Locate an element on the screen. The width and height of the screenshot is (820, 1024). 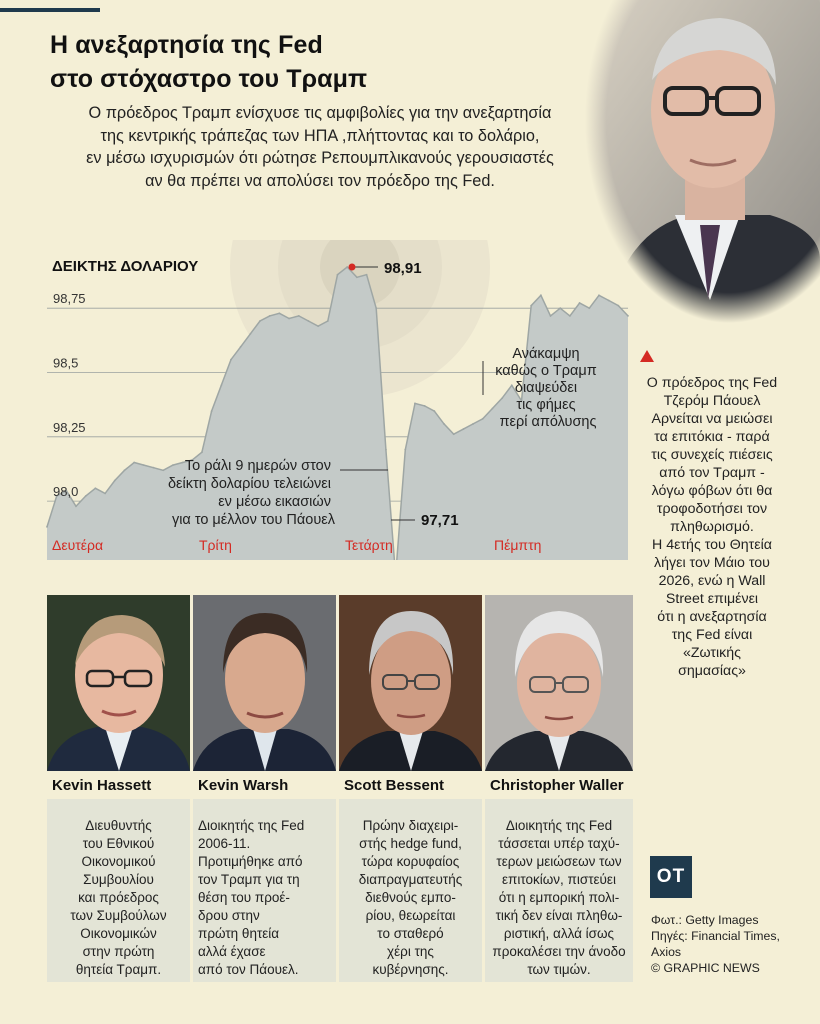
credit-line: Axios is located at coordinates (666, 952).